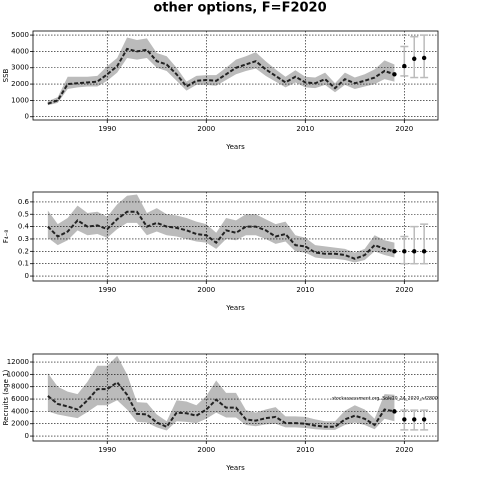 The height and width of the screenshot is (480, 480). Describe the element at coordinates (20, 100) in the screenshot. I see `y-tick-label: 1000` at that location.